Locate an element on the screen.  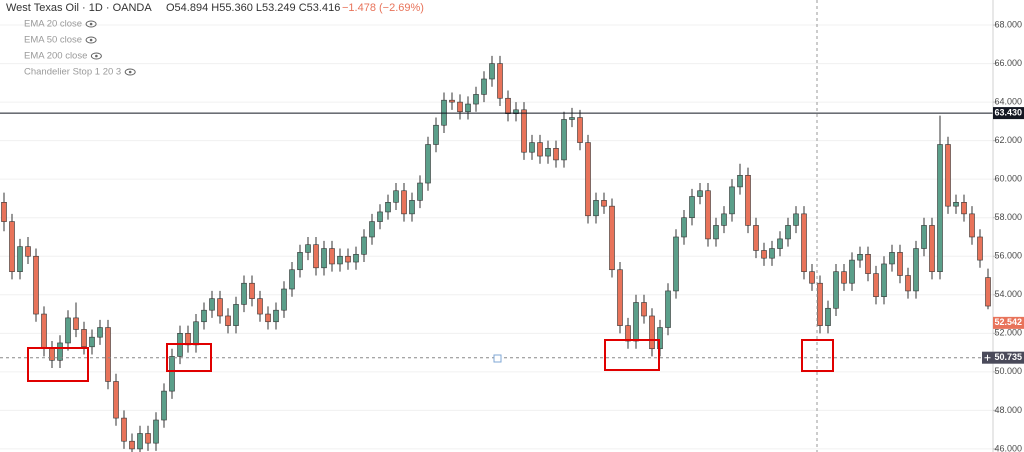
visibility-icon-pupil is located at coordinates (130, 72).